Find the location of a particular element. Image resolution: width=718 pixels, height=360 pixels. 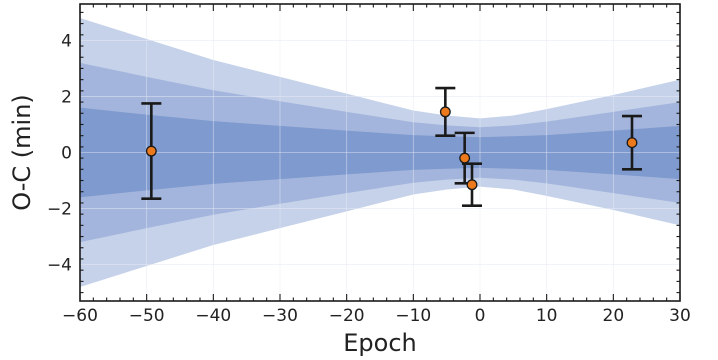

x-tick-label: 30 is located at coordinates (680, 316).